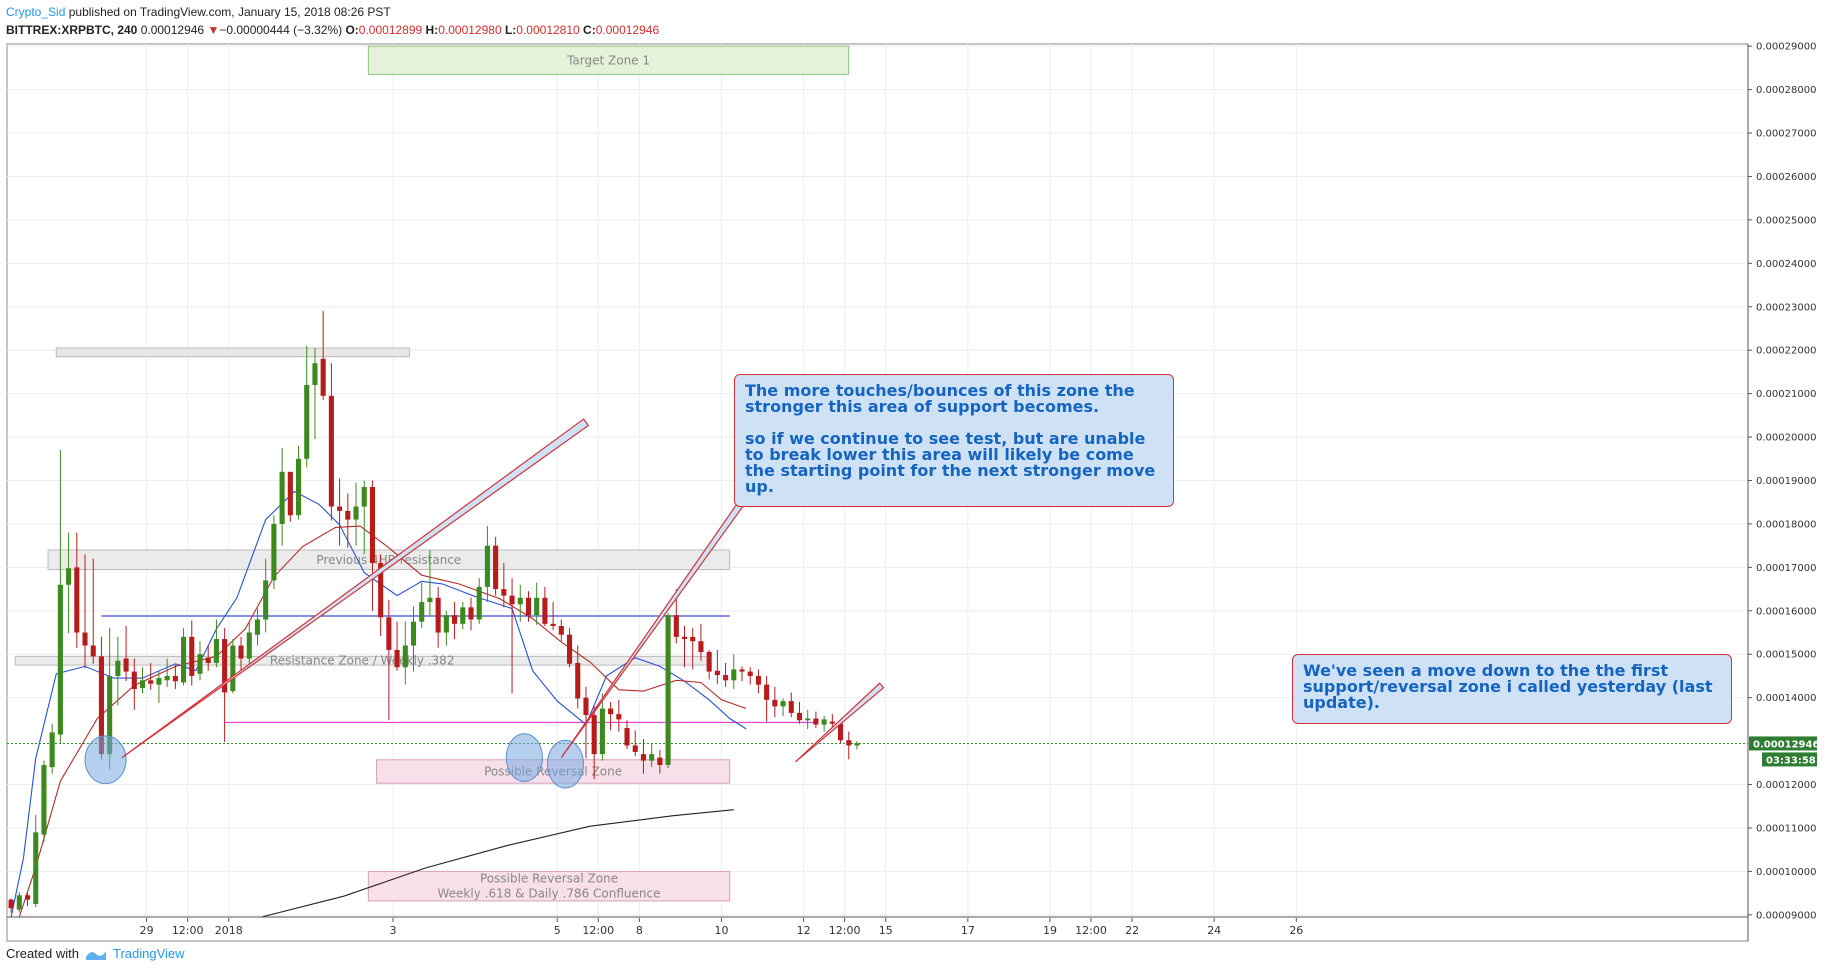 The width and height of the screenshot is (1824, 969). I want to click on y-tick-label: 0.00017000, so click(1786, 568).